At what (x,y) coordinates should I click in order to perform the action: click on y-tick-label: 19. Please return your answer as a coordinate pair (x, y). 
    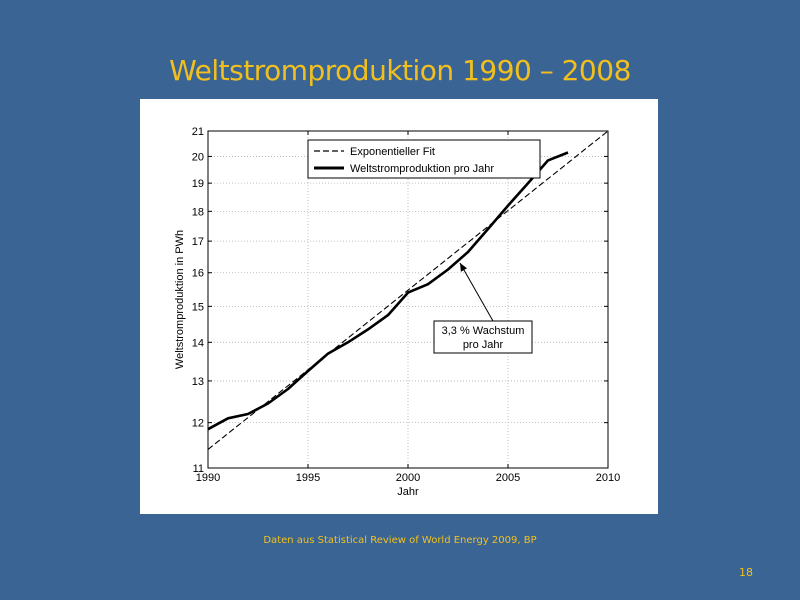
    Looking at the image, I should click on (198, 184).